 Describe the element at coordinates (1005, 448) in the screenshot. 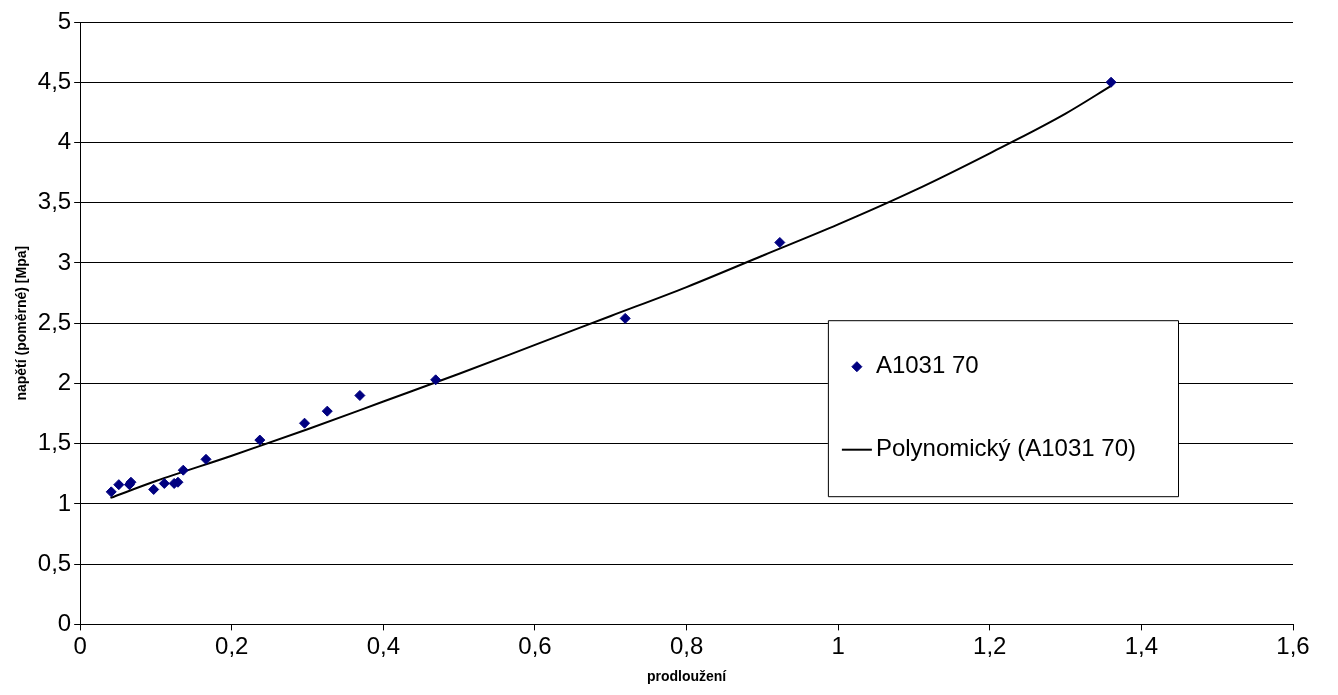

I see `legend-label: Polynomický (A1031 70)` at that location.